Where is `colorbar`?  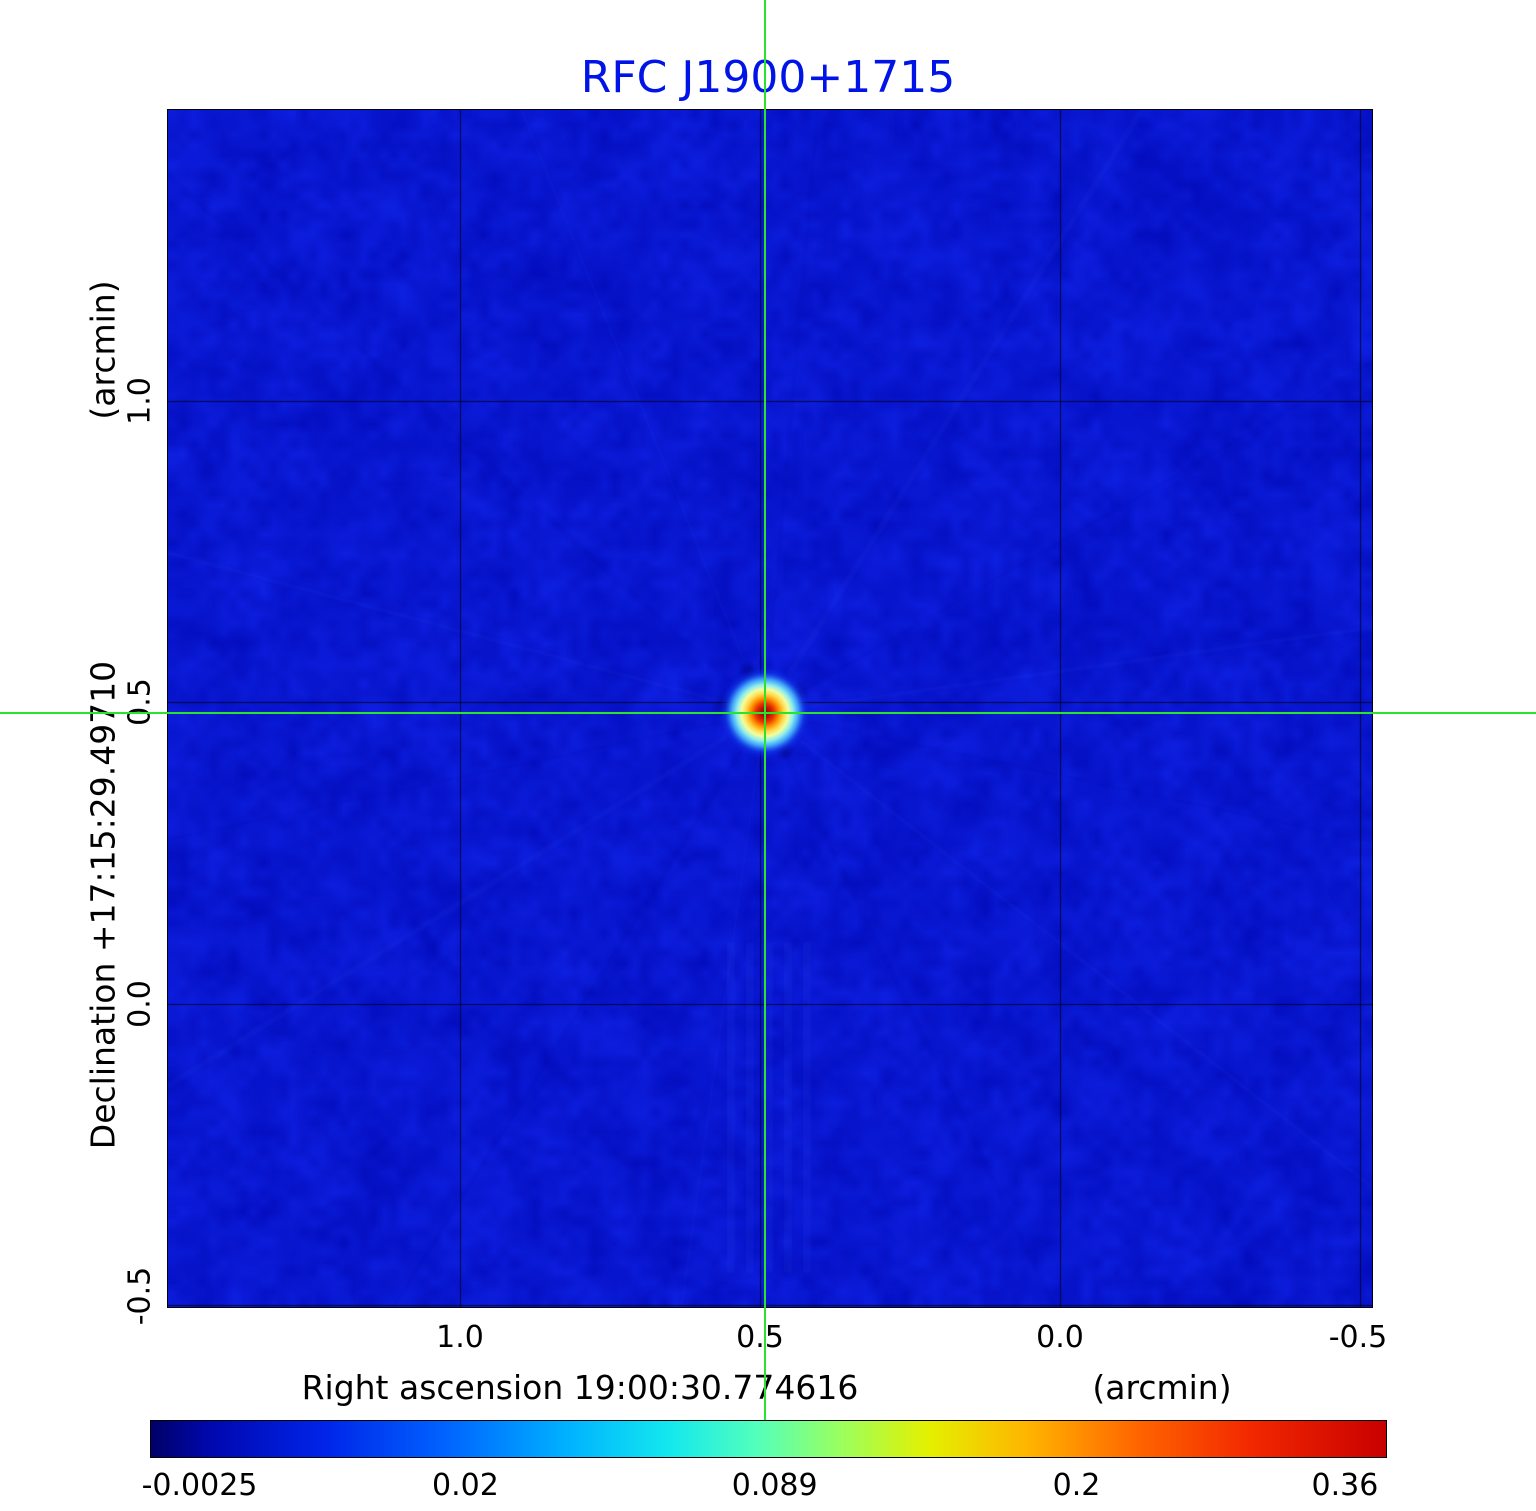 colorbar is located at coordinates (768, 1439).